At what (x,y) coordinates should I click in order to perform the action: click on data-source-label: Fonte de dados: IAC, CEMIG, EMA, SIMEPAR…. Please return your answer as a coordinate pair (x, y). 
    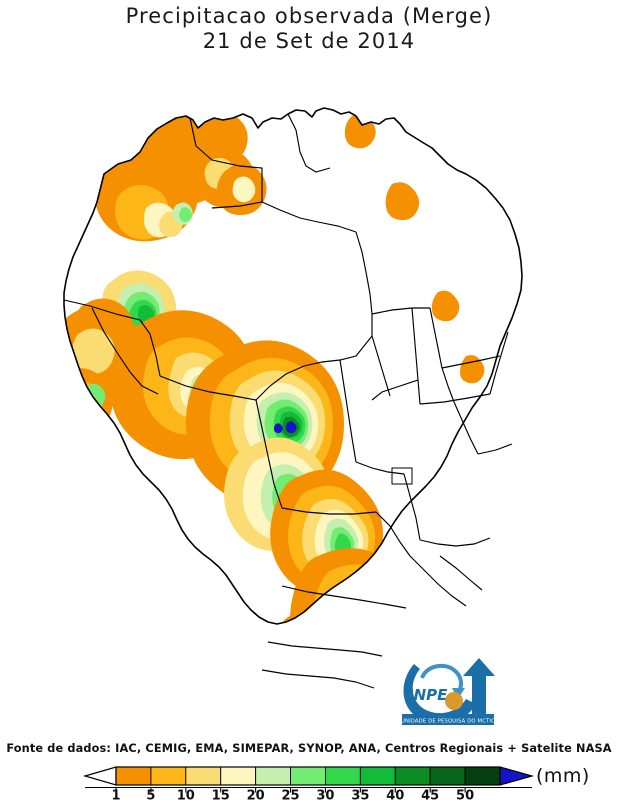
    Looking at the image, I should click on (309, 748).